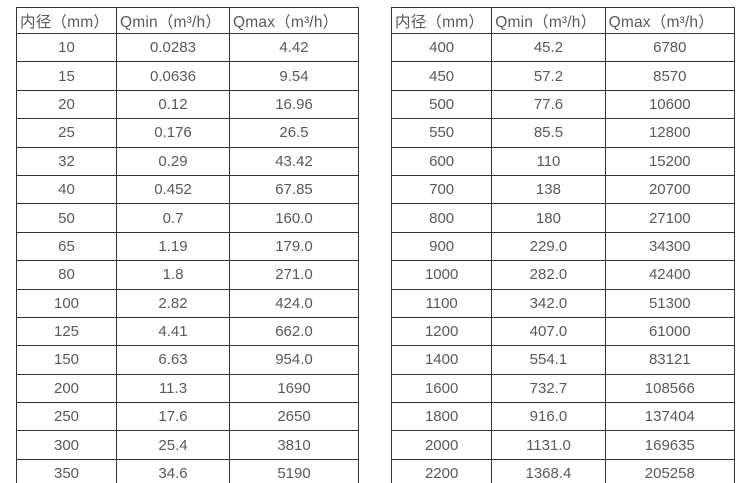  What do you see at coordinates (670, 246) in the screenshot?
I see `table-cell: 34300` at bounding box center [670, 246].